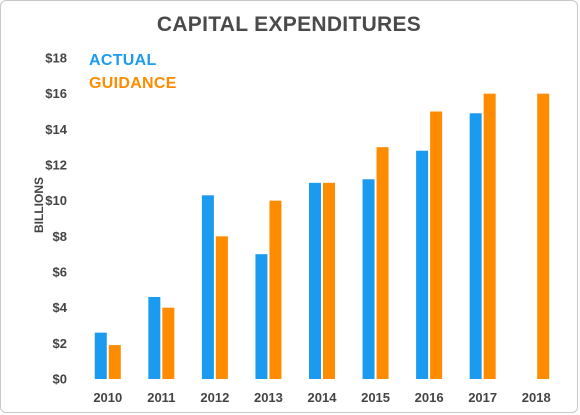  Describe the element at coordinates (56, 58) in the screenshot. I see `y-tick-label: $18` at that location.